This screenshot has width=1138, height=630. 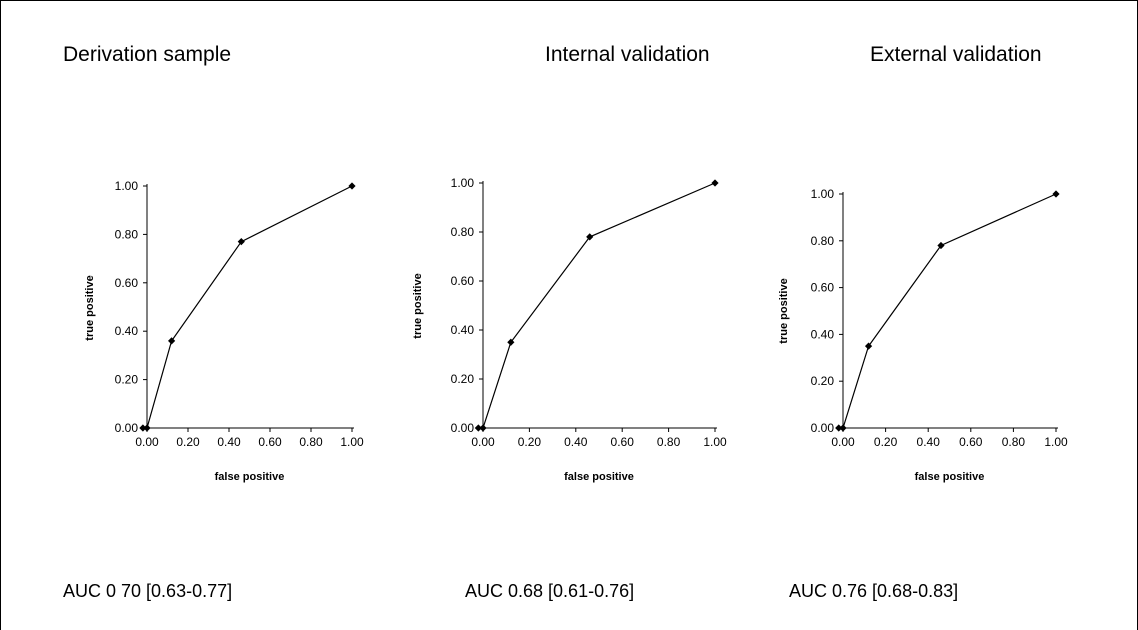 What do you see at coordinates (1014, 442) in the screenshot?
I see `x-tick-label-external: 0.80` at bounding box center [1014, 442].